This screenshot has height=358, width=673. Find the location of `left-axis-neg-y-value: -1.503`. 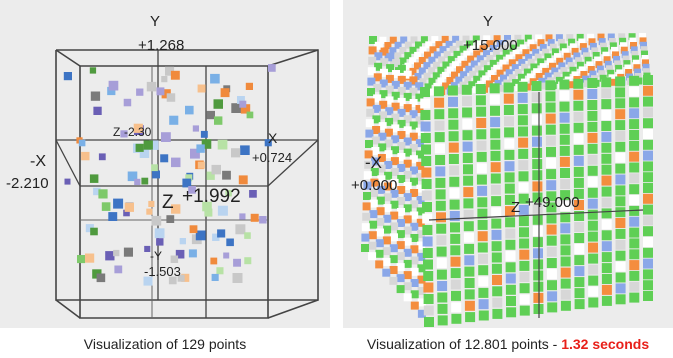

left-axis-neg-y-value: -1.503 is located at coordinates (162, 271).